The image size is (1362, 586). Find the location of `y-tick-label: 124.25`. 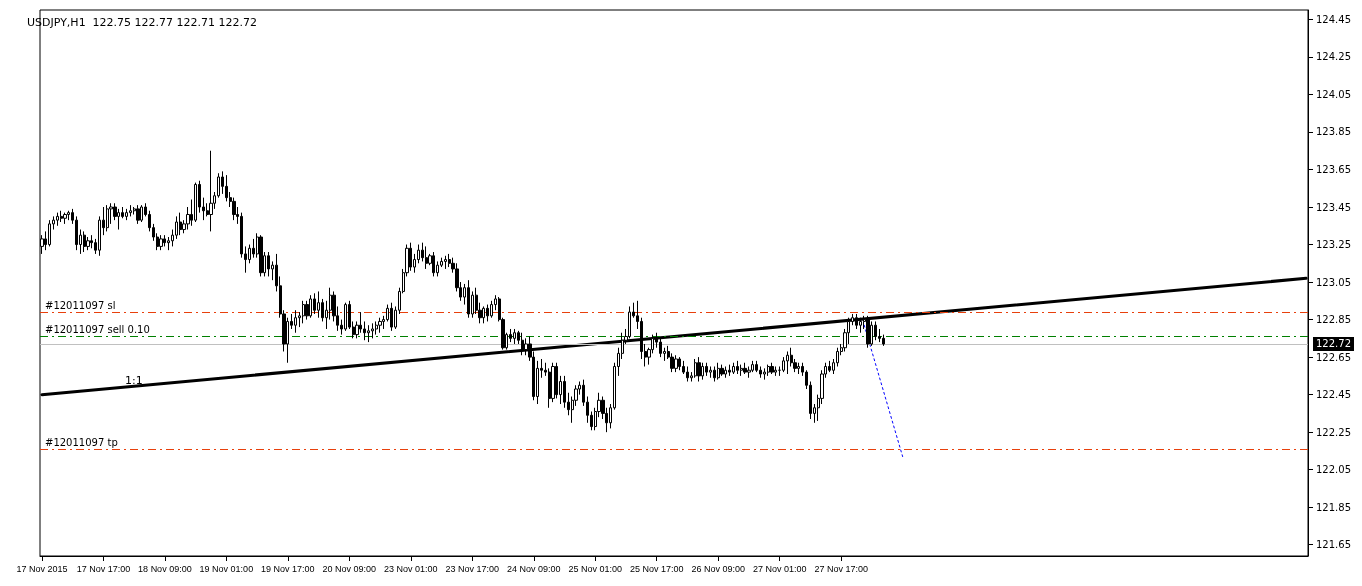

y-tick-label: 124.25 is located at coordinates (1334, 57).